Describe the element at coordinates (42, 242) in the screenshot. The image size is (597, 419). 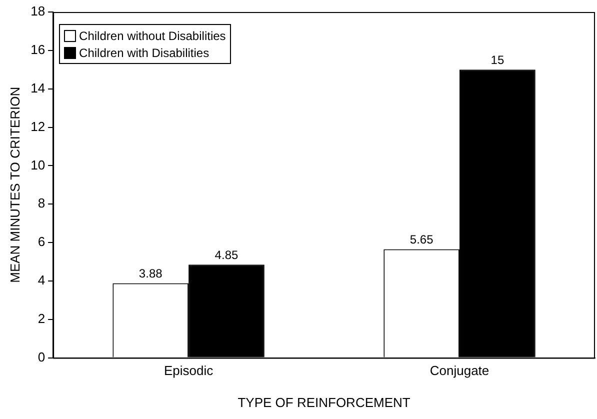
I see `y-tick-label: 6` at that location.